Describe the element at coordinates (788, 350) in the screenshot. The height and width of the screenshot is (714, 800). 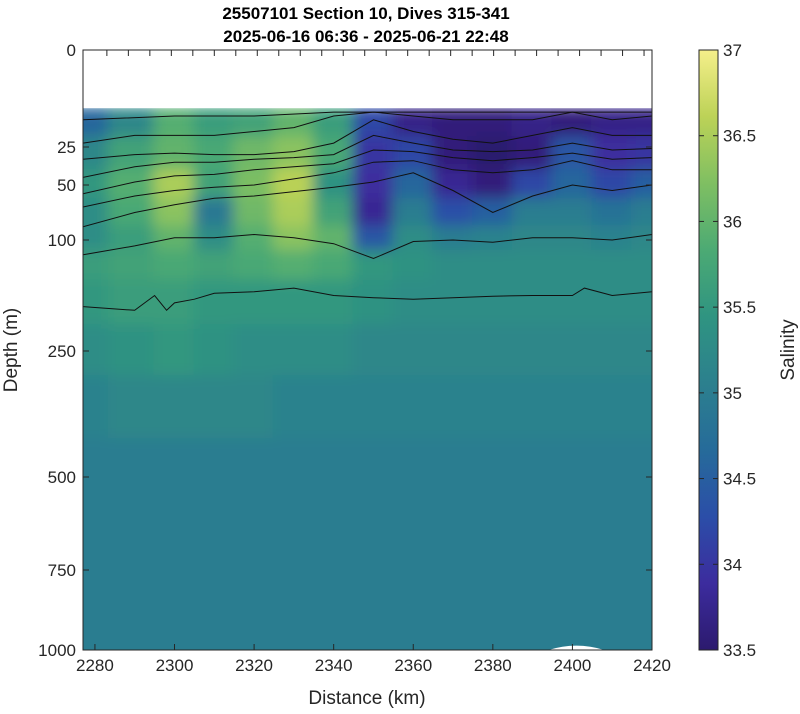
I see `colorbar-label: Salinity` at that location.